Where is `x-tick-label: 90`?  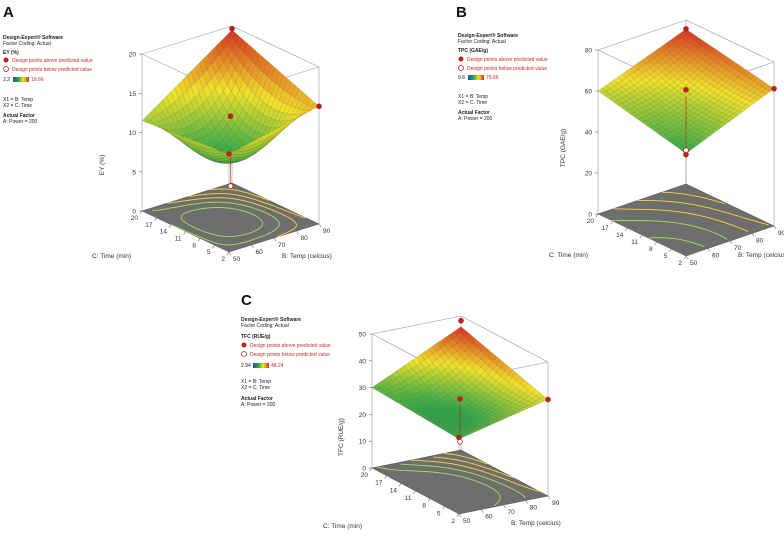 x-tick-label: 90 is located at coordinates (327, 231).